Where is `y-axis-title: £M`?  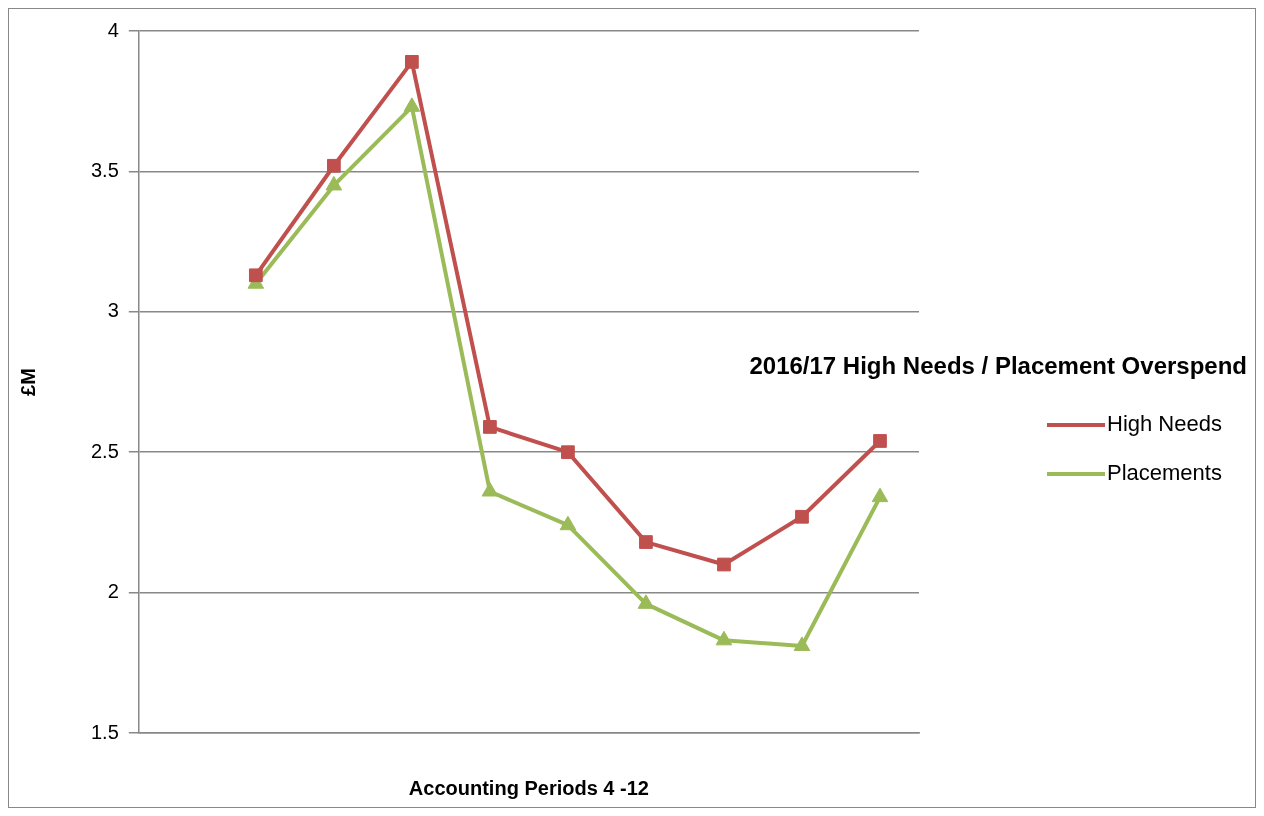 y-axis-title: £M is located at coordinates (27, 382).